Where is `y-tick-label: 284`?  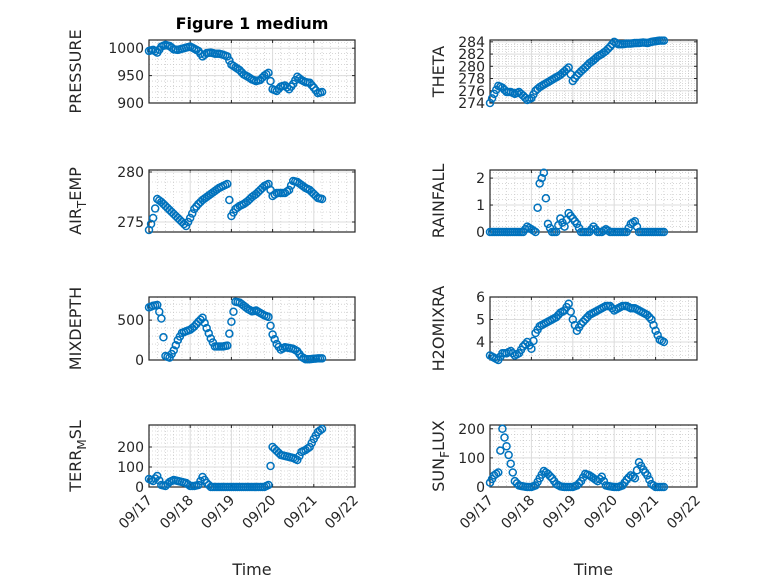
y-tick-label: 284 is located at coordinates (471, 43).